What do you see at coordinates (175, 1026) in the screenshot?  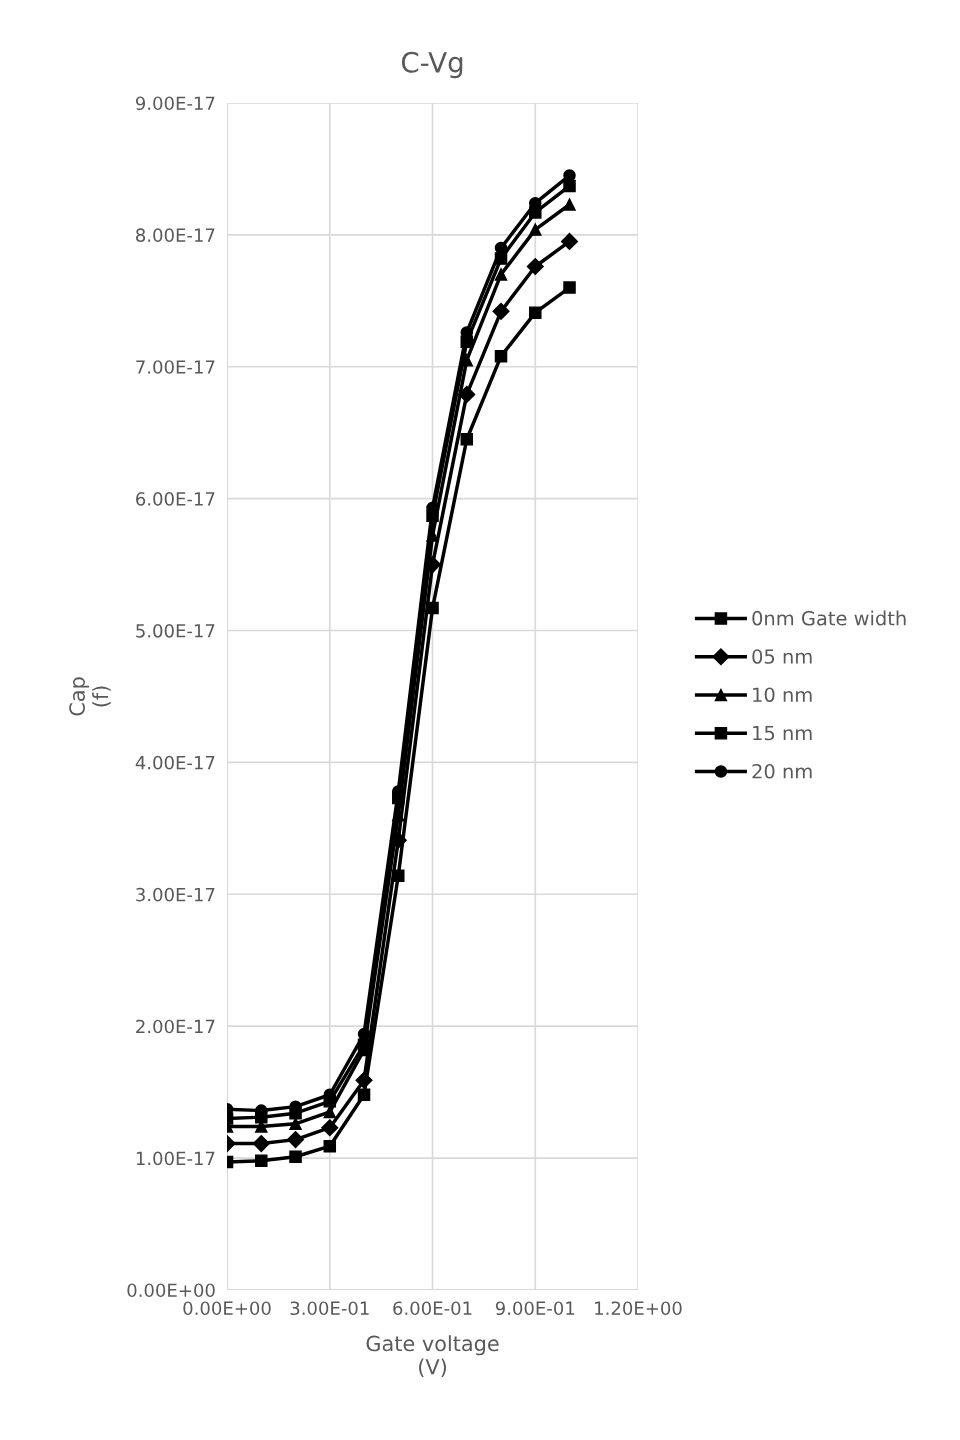 I see `y-tick-label: 2.00E-17` at bounding box center [175, 1026].